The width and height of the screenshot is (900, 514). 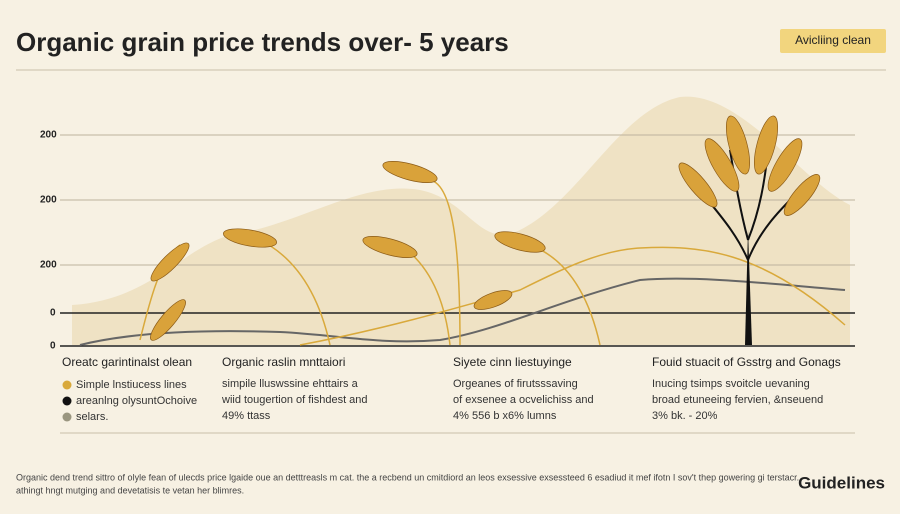 What do you see at coordinates (515, 384) in the screenshot?
I see `column-line: Orgeanes of firutsssaving` at bounding box center [515, 384].